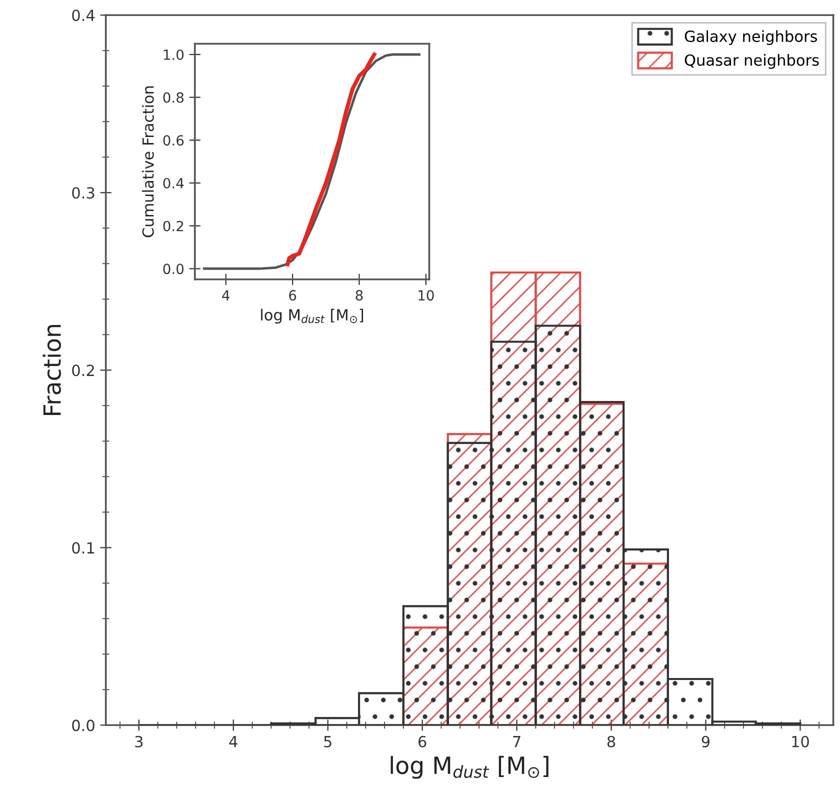 The height and width of the screenshot is (796, 840). What do you see at coordinates (83, 548) in the screenshot?
I see `y-tick-label: 0.1` at bounding box center [83, 548].